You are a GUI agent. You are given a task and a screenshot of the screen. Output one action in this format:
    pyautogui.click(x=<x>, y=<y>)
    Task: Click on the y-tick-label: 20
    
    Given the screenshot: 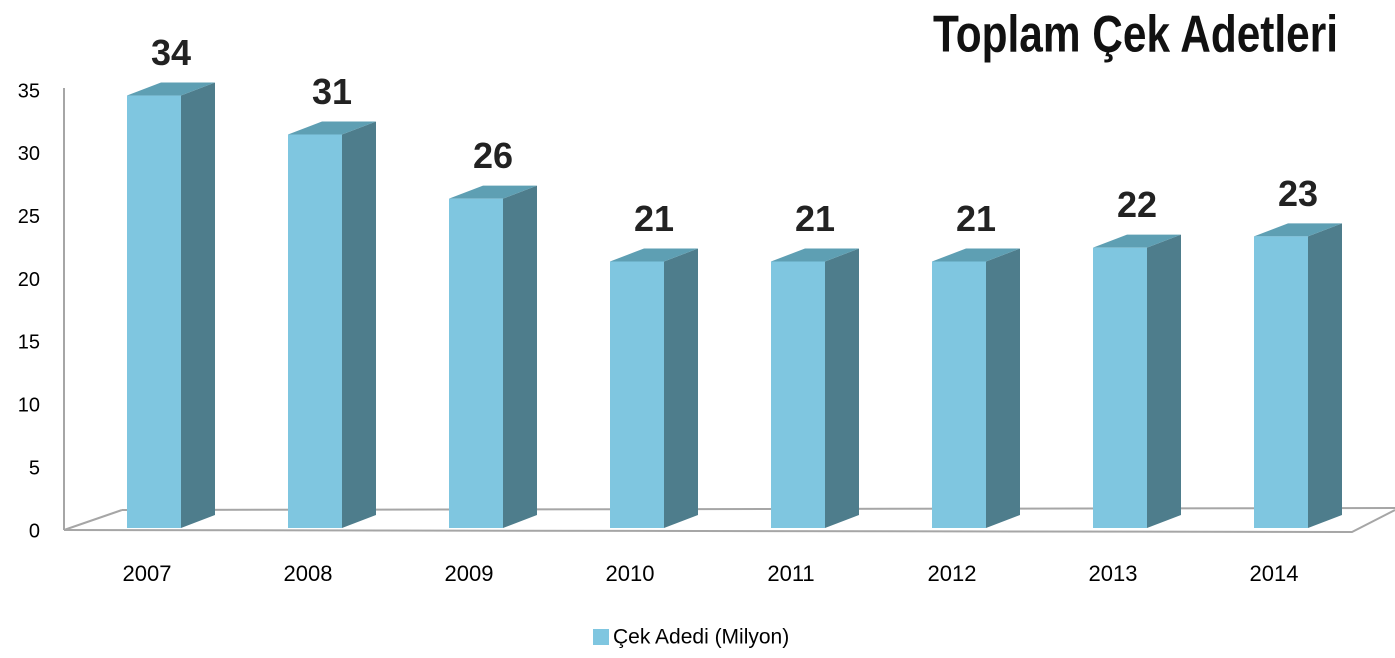 What is the action you would take?
    pyautogui.click(x=29, y=280)
    